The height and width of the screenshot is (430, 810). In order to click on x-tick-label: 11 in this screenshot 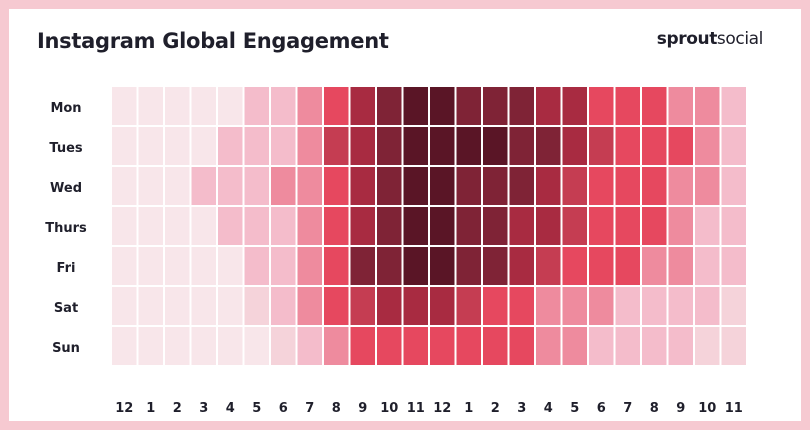, I will do `click(734, 408)`.